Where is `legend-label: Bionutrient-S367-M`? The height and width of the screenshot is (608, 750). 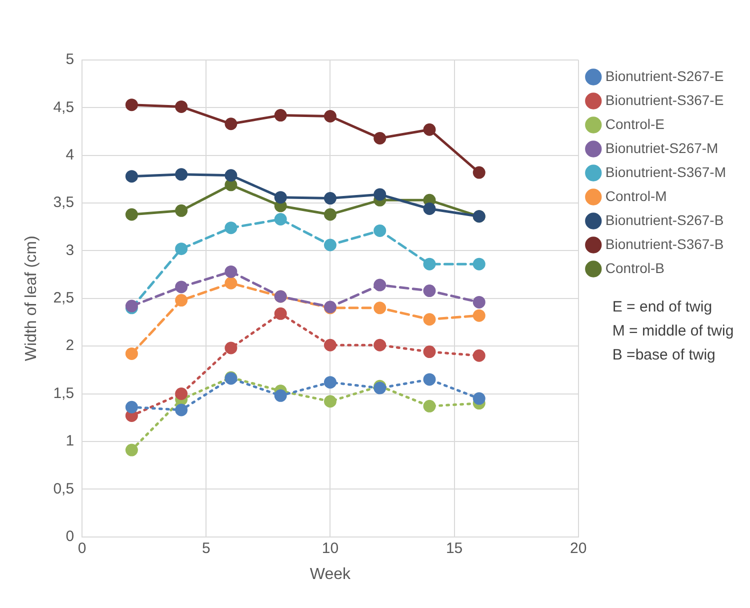 legend-label: Bionutrient-S367-M is located at coordinates (665, 172).